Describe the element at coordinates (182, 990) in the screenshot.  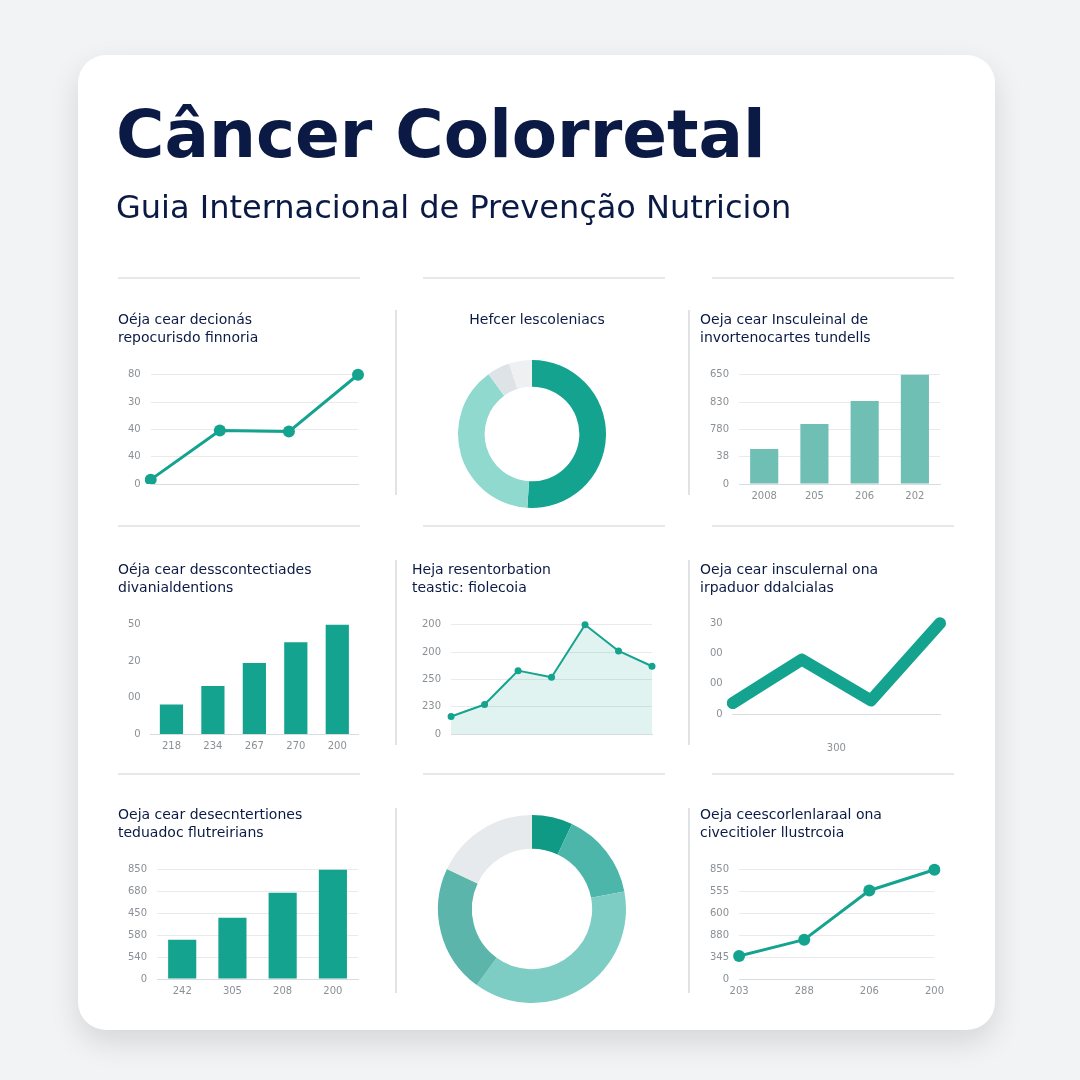
I see `x-tick-label: 242` at that location.